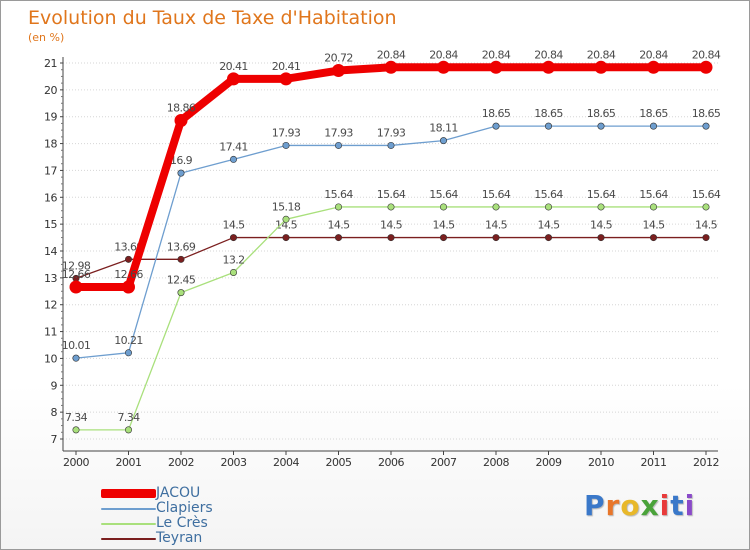  Describe the element at coordinates (54, 385) in the screenshot. I see `y-tick-label: 9` at that location.